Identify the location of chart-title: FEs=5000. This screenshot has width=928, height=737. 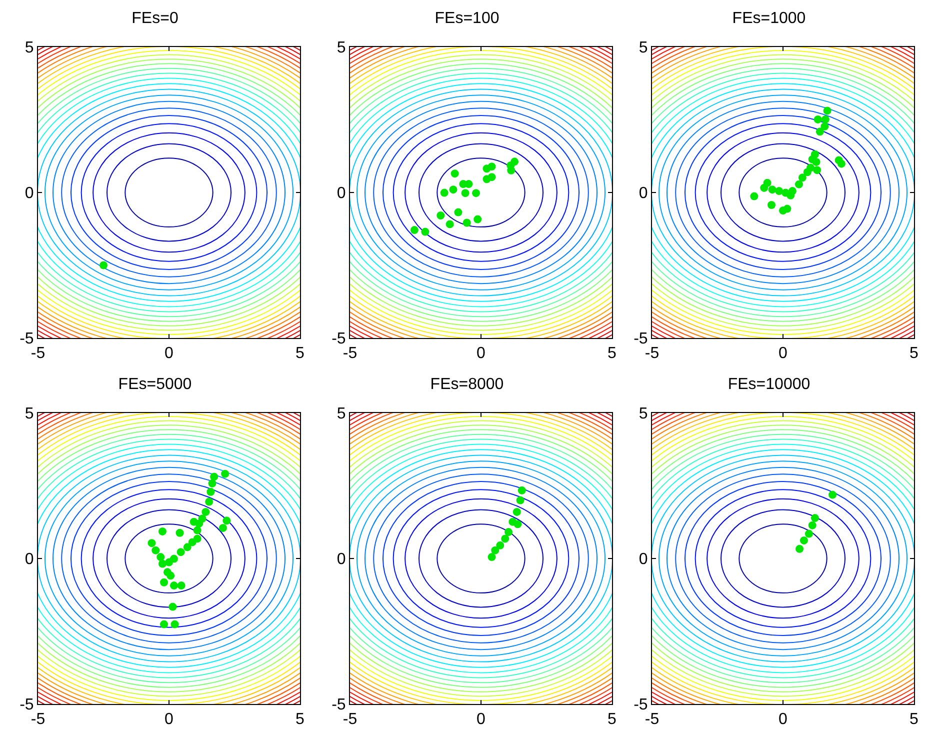
(155, 385).